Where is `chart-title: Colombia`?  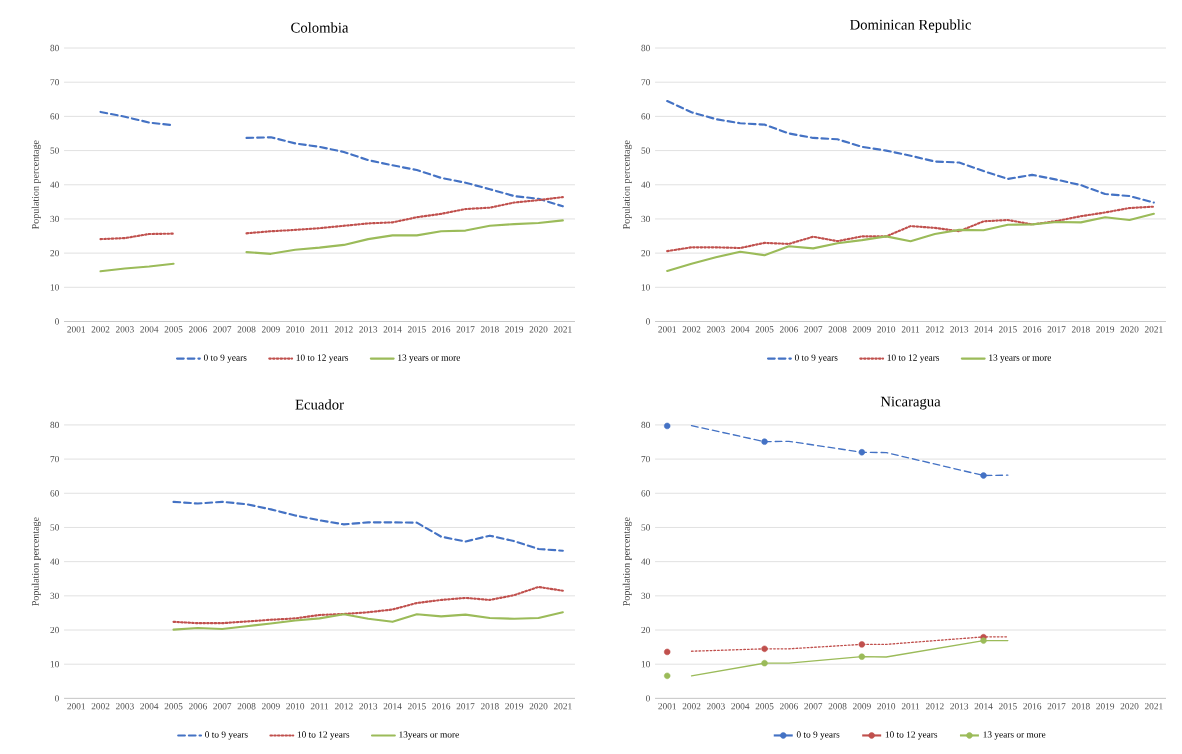
chart-title: Colombia is located at coordinates (320, 27).